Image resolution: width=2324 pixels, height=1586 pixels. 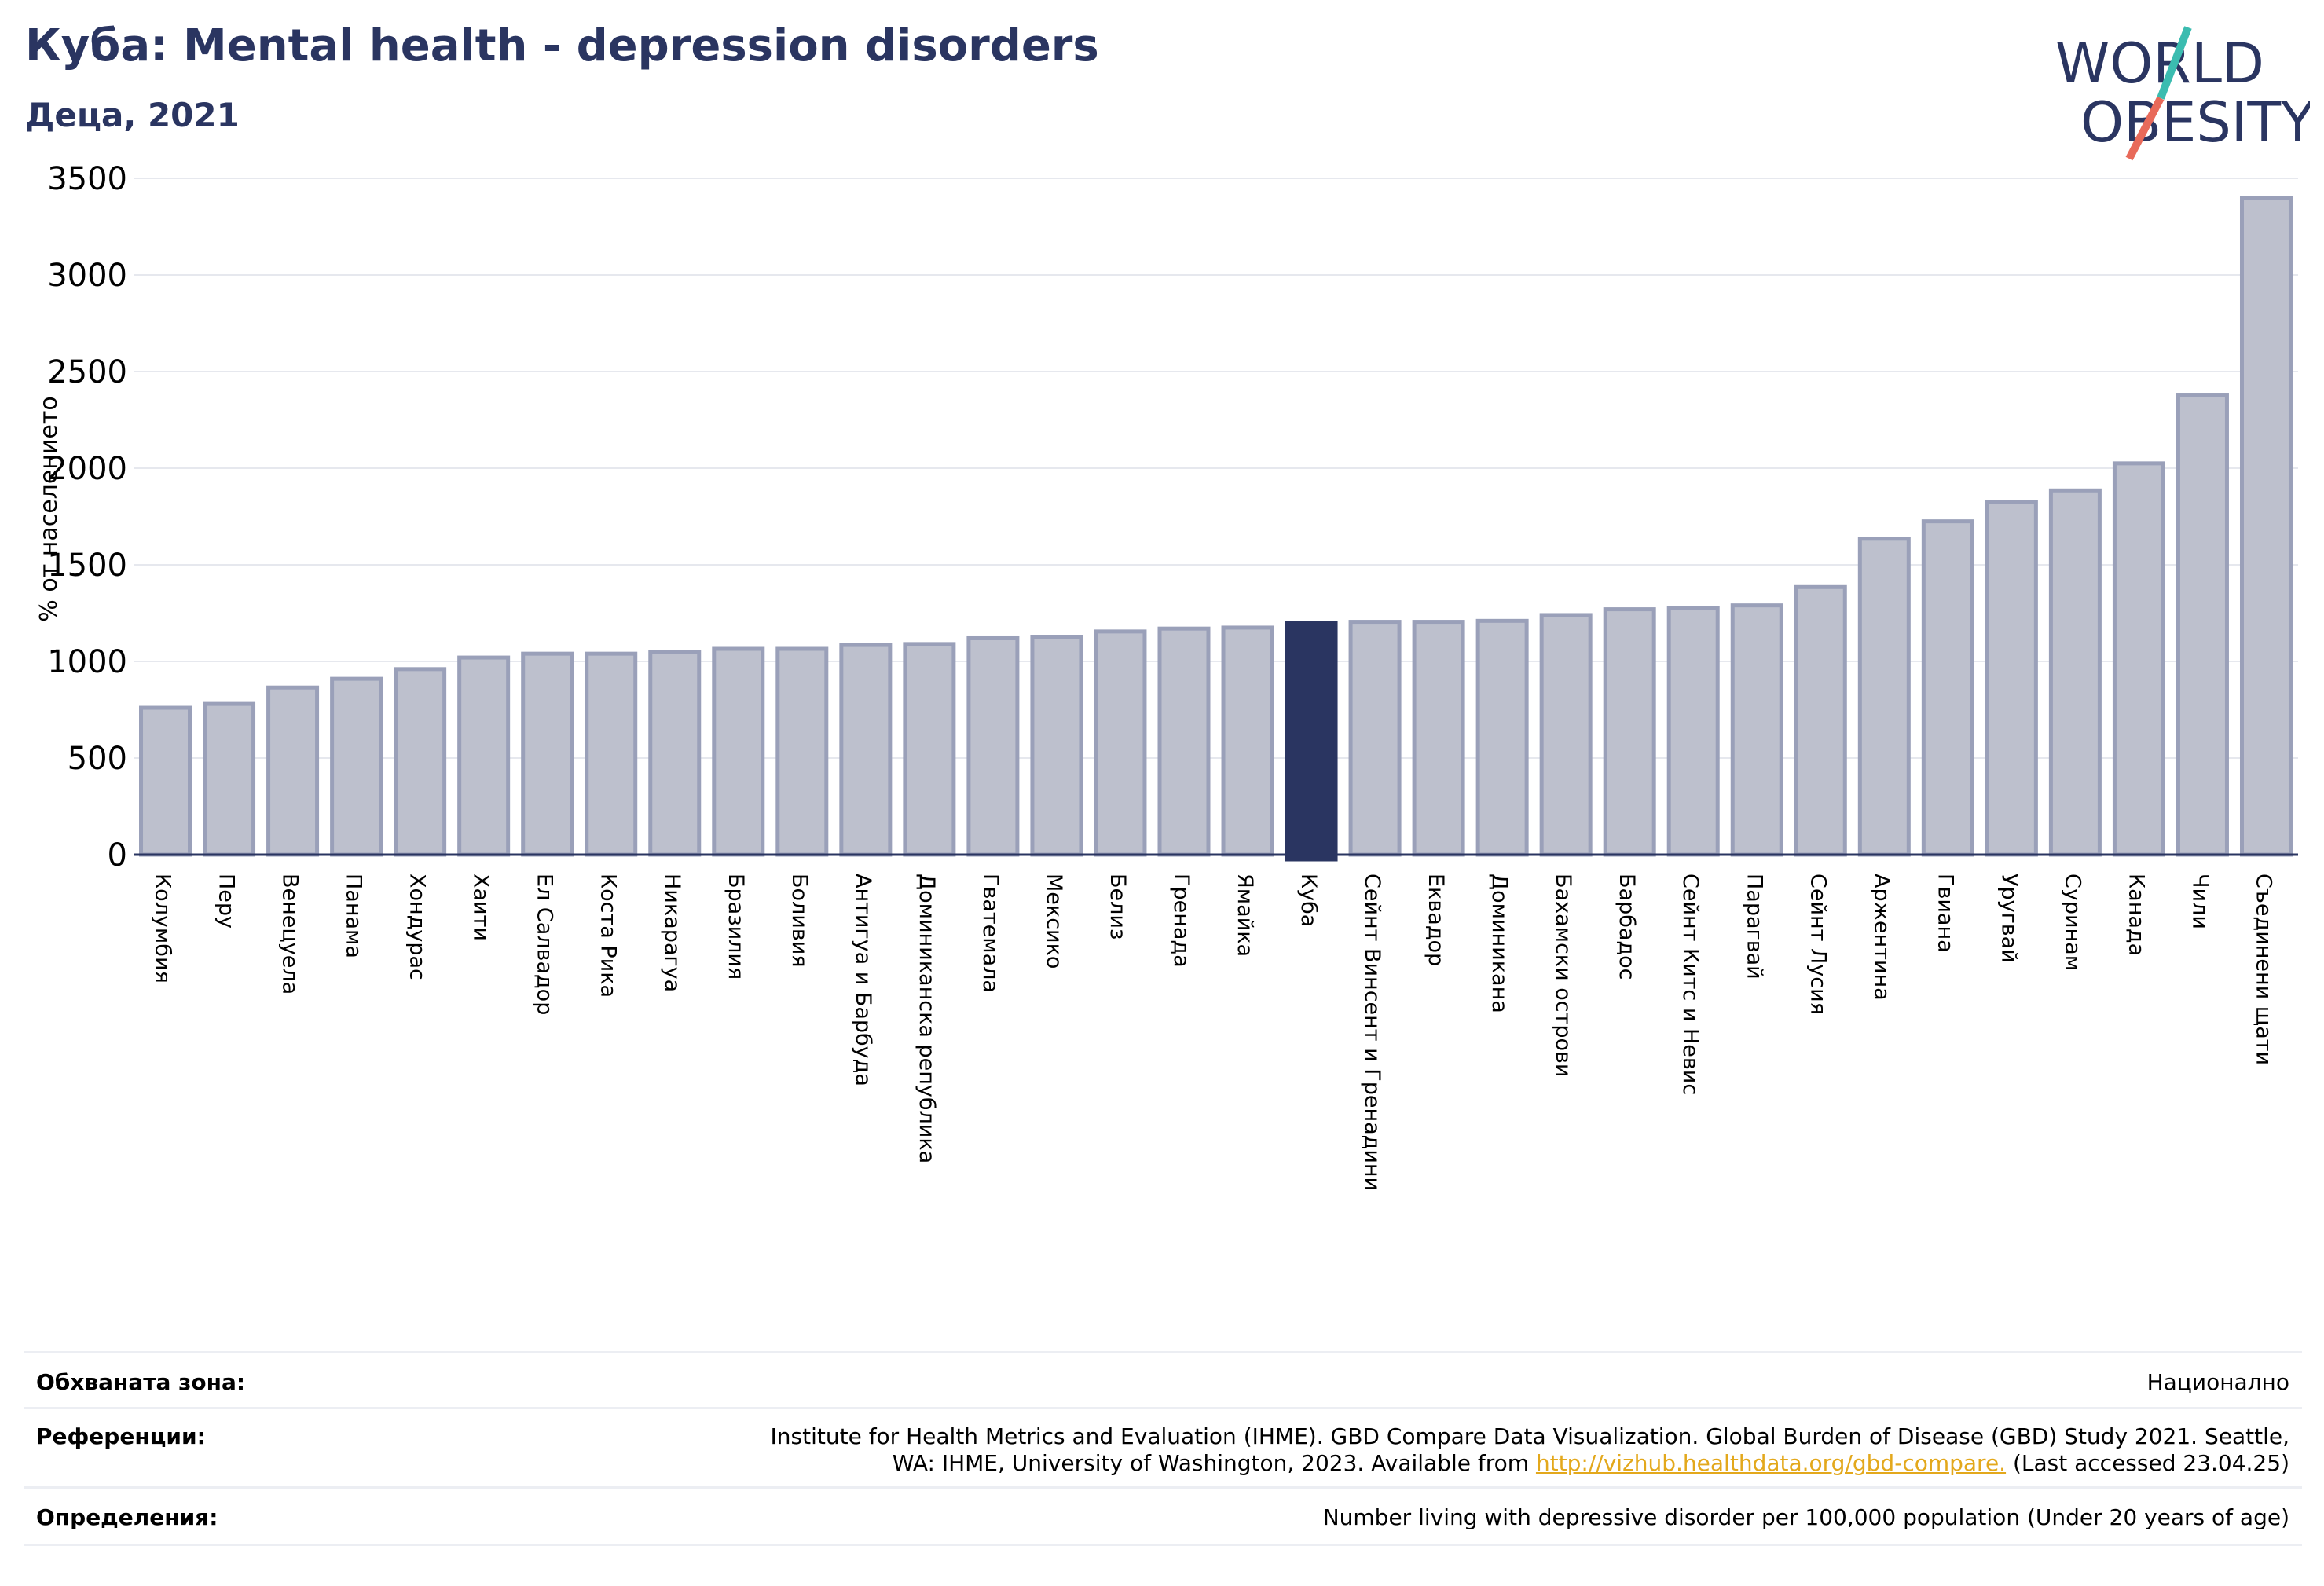 What do you see at coordinates (481, 907) in the screenshot?
I see `x-tick-label: Хаити` at bounding box center [481, 907].